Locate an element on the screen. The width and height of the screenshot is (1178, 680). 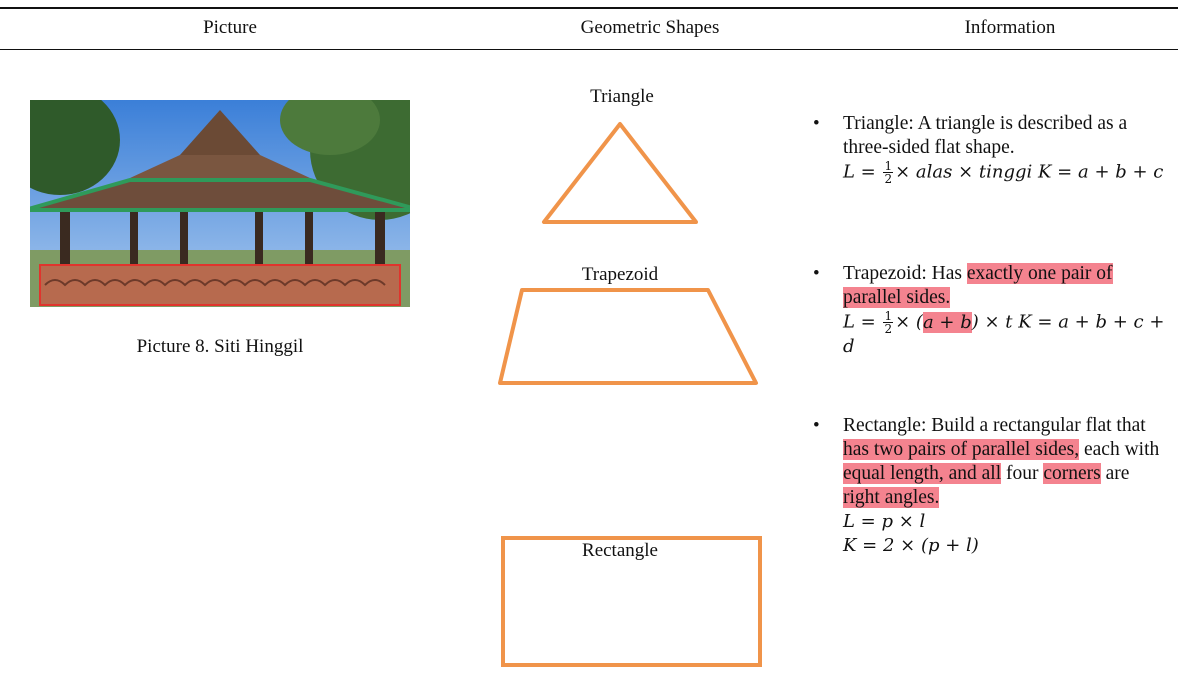
shape-label: Triangle is located at coordinates (622, 96).